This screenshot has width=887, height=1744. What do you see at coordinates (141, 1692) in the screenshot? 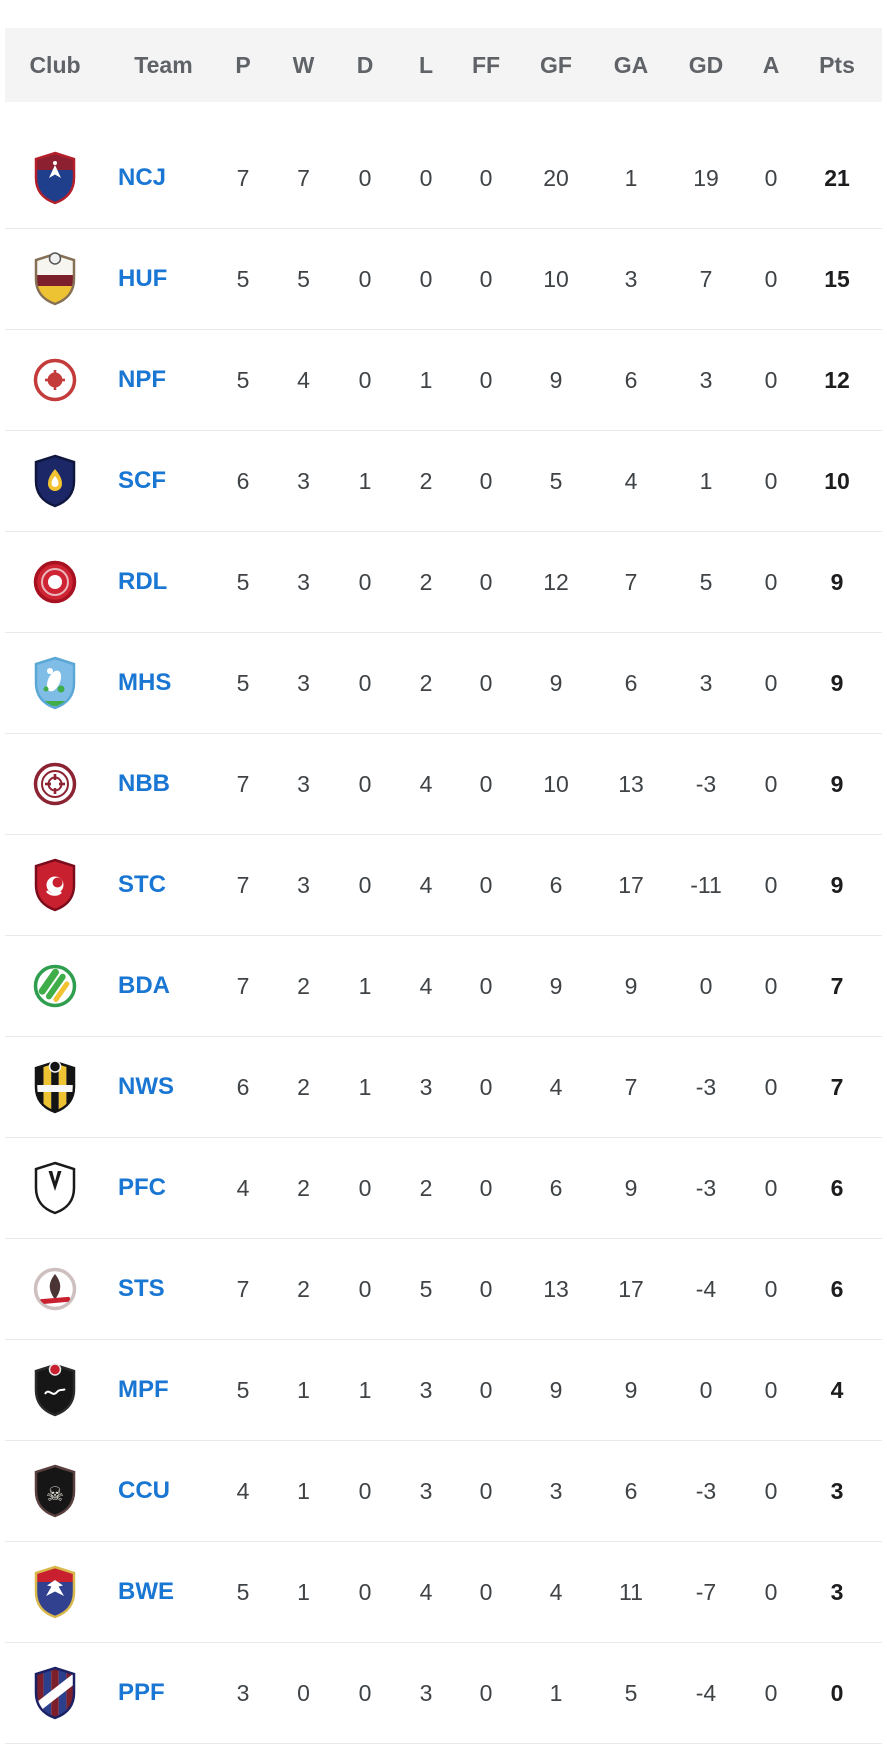
I see `team-link: PPF` at bounding box center [141, 1692].